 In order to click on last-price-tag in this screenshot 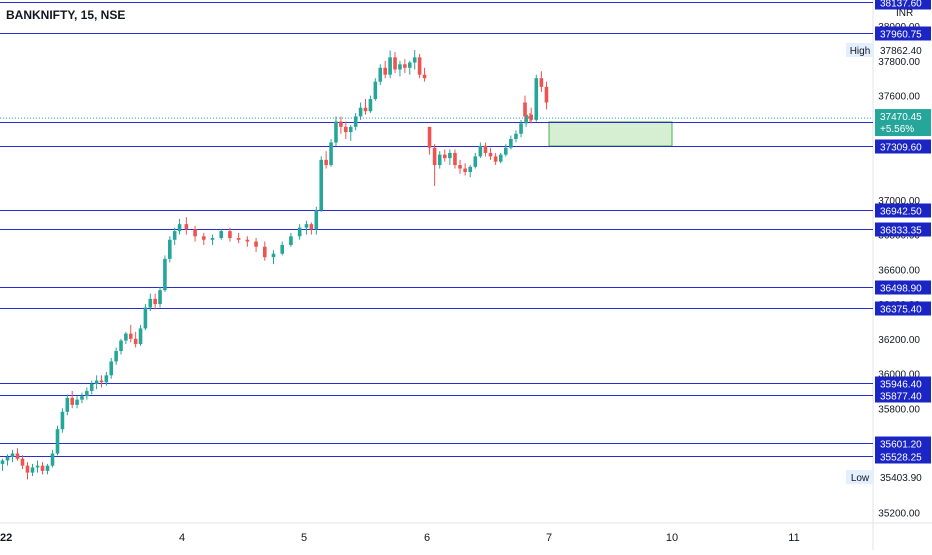, I will do `click(903, 123)`.